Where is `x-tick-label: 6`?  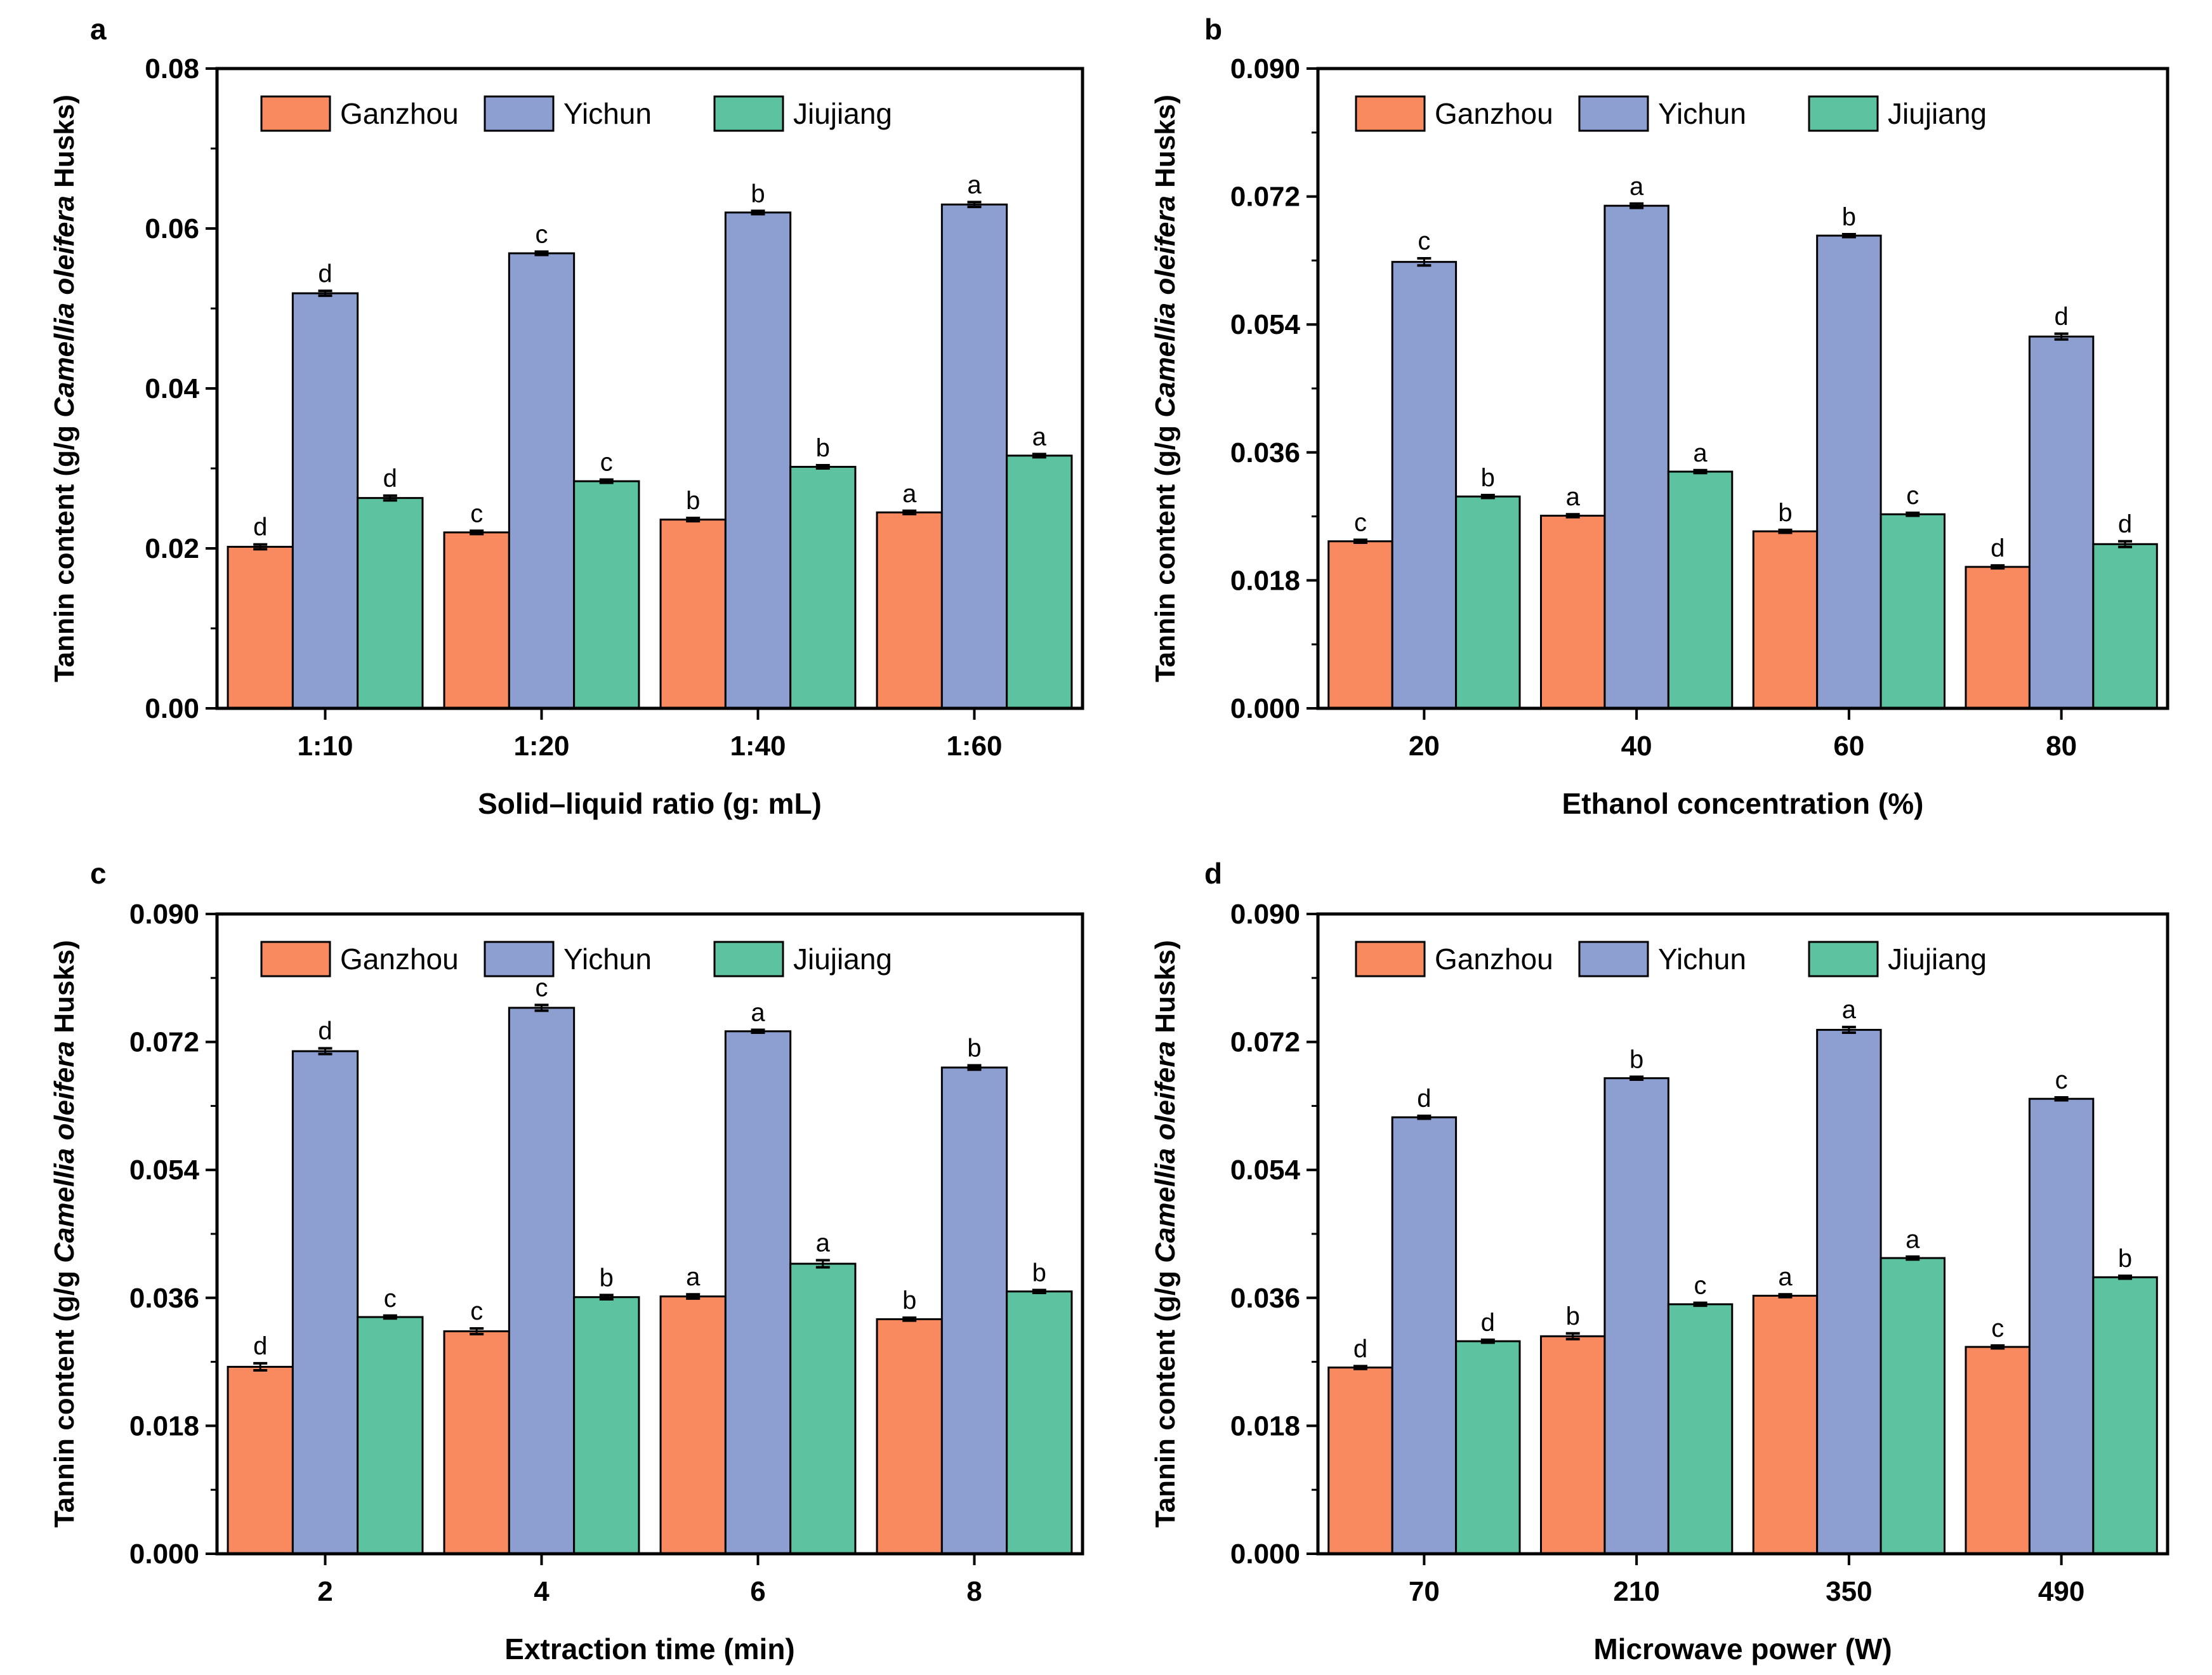
x-tick-label: 6 is located at coordinates (757, 1591).